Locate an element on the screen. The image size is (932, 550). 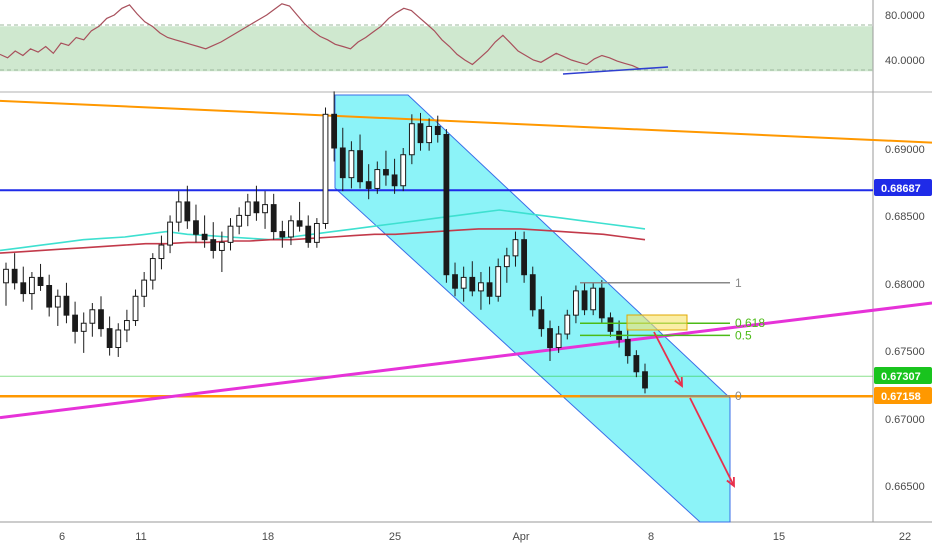
price-tag-green-label: 0.67307 is located at coordinates (901, 377).